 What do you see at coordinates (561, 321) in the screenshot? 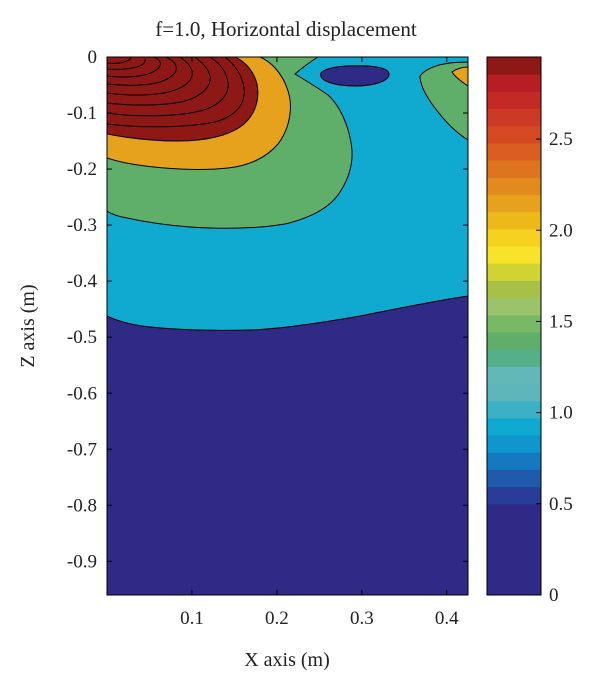
I see `colorbar-tick-label: 1.5` at bounding box center [561, 321].